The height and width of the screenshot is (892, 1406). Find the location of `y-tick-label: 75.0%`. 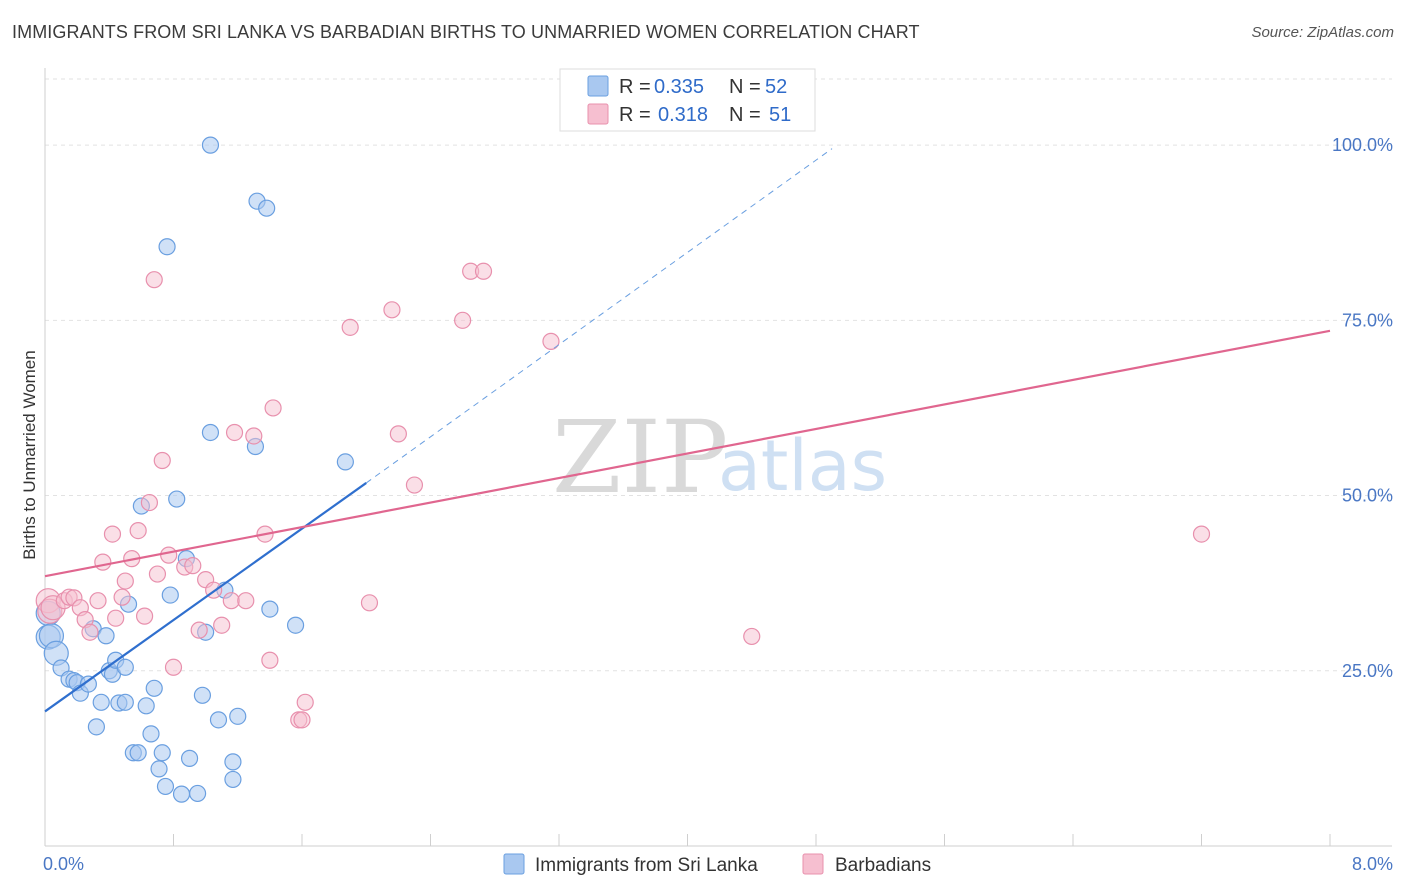

y-tick-label: 75.0% is located at coordinates (1367, 320).